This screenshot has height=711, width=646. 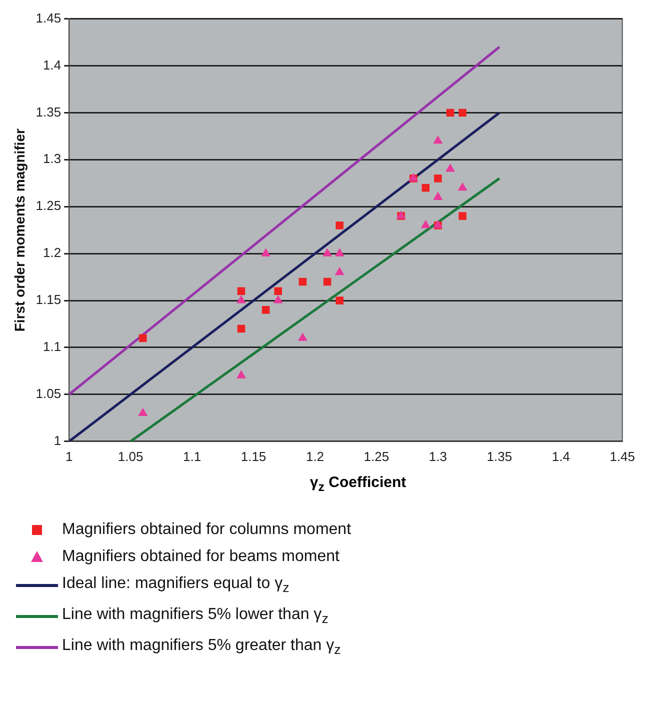 What do you see at coordinates (195, 616) in the screenshot?
I see `legend-label: Line with magnifiers 5% lower than γ$_{z}$` at bounding box center [195, 616].